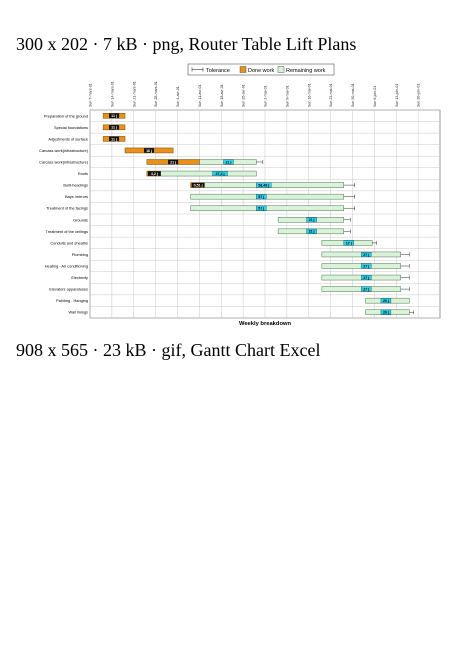 Image resolution: width=474 pixels, height=670 pixels. Describe the element at coordinates (281, 69) in the screenshot. I see `legend-swatch-remaining` at that location.